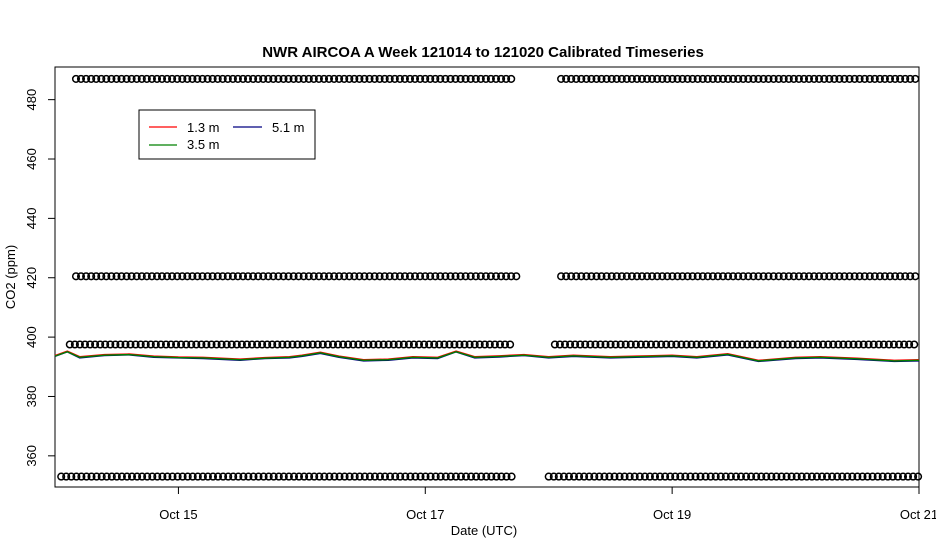  What do you see at coordinates (425, 514) in the screenshot?
I see `x-tick-label: Oct 17` at bounding box center [425, 514].